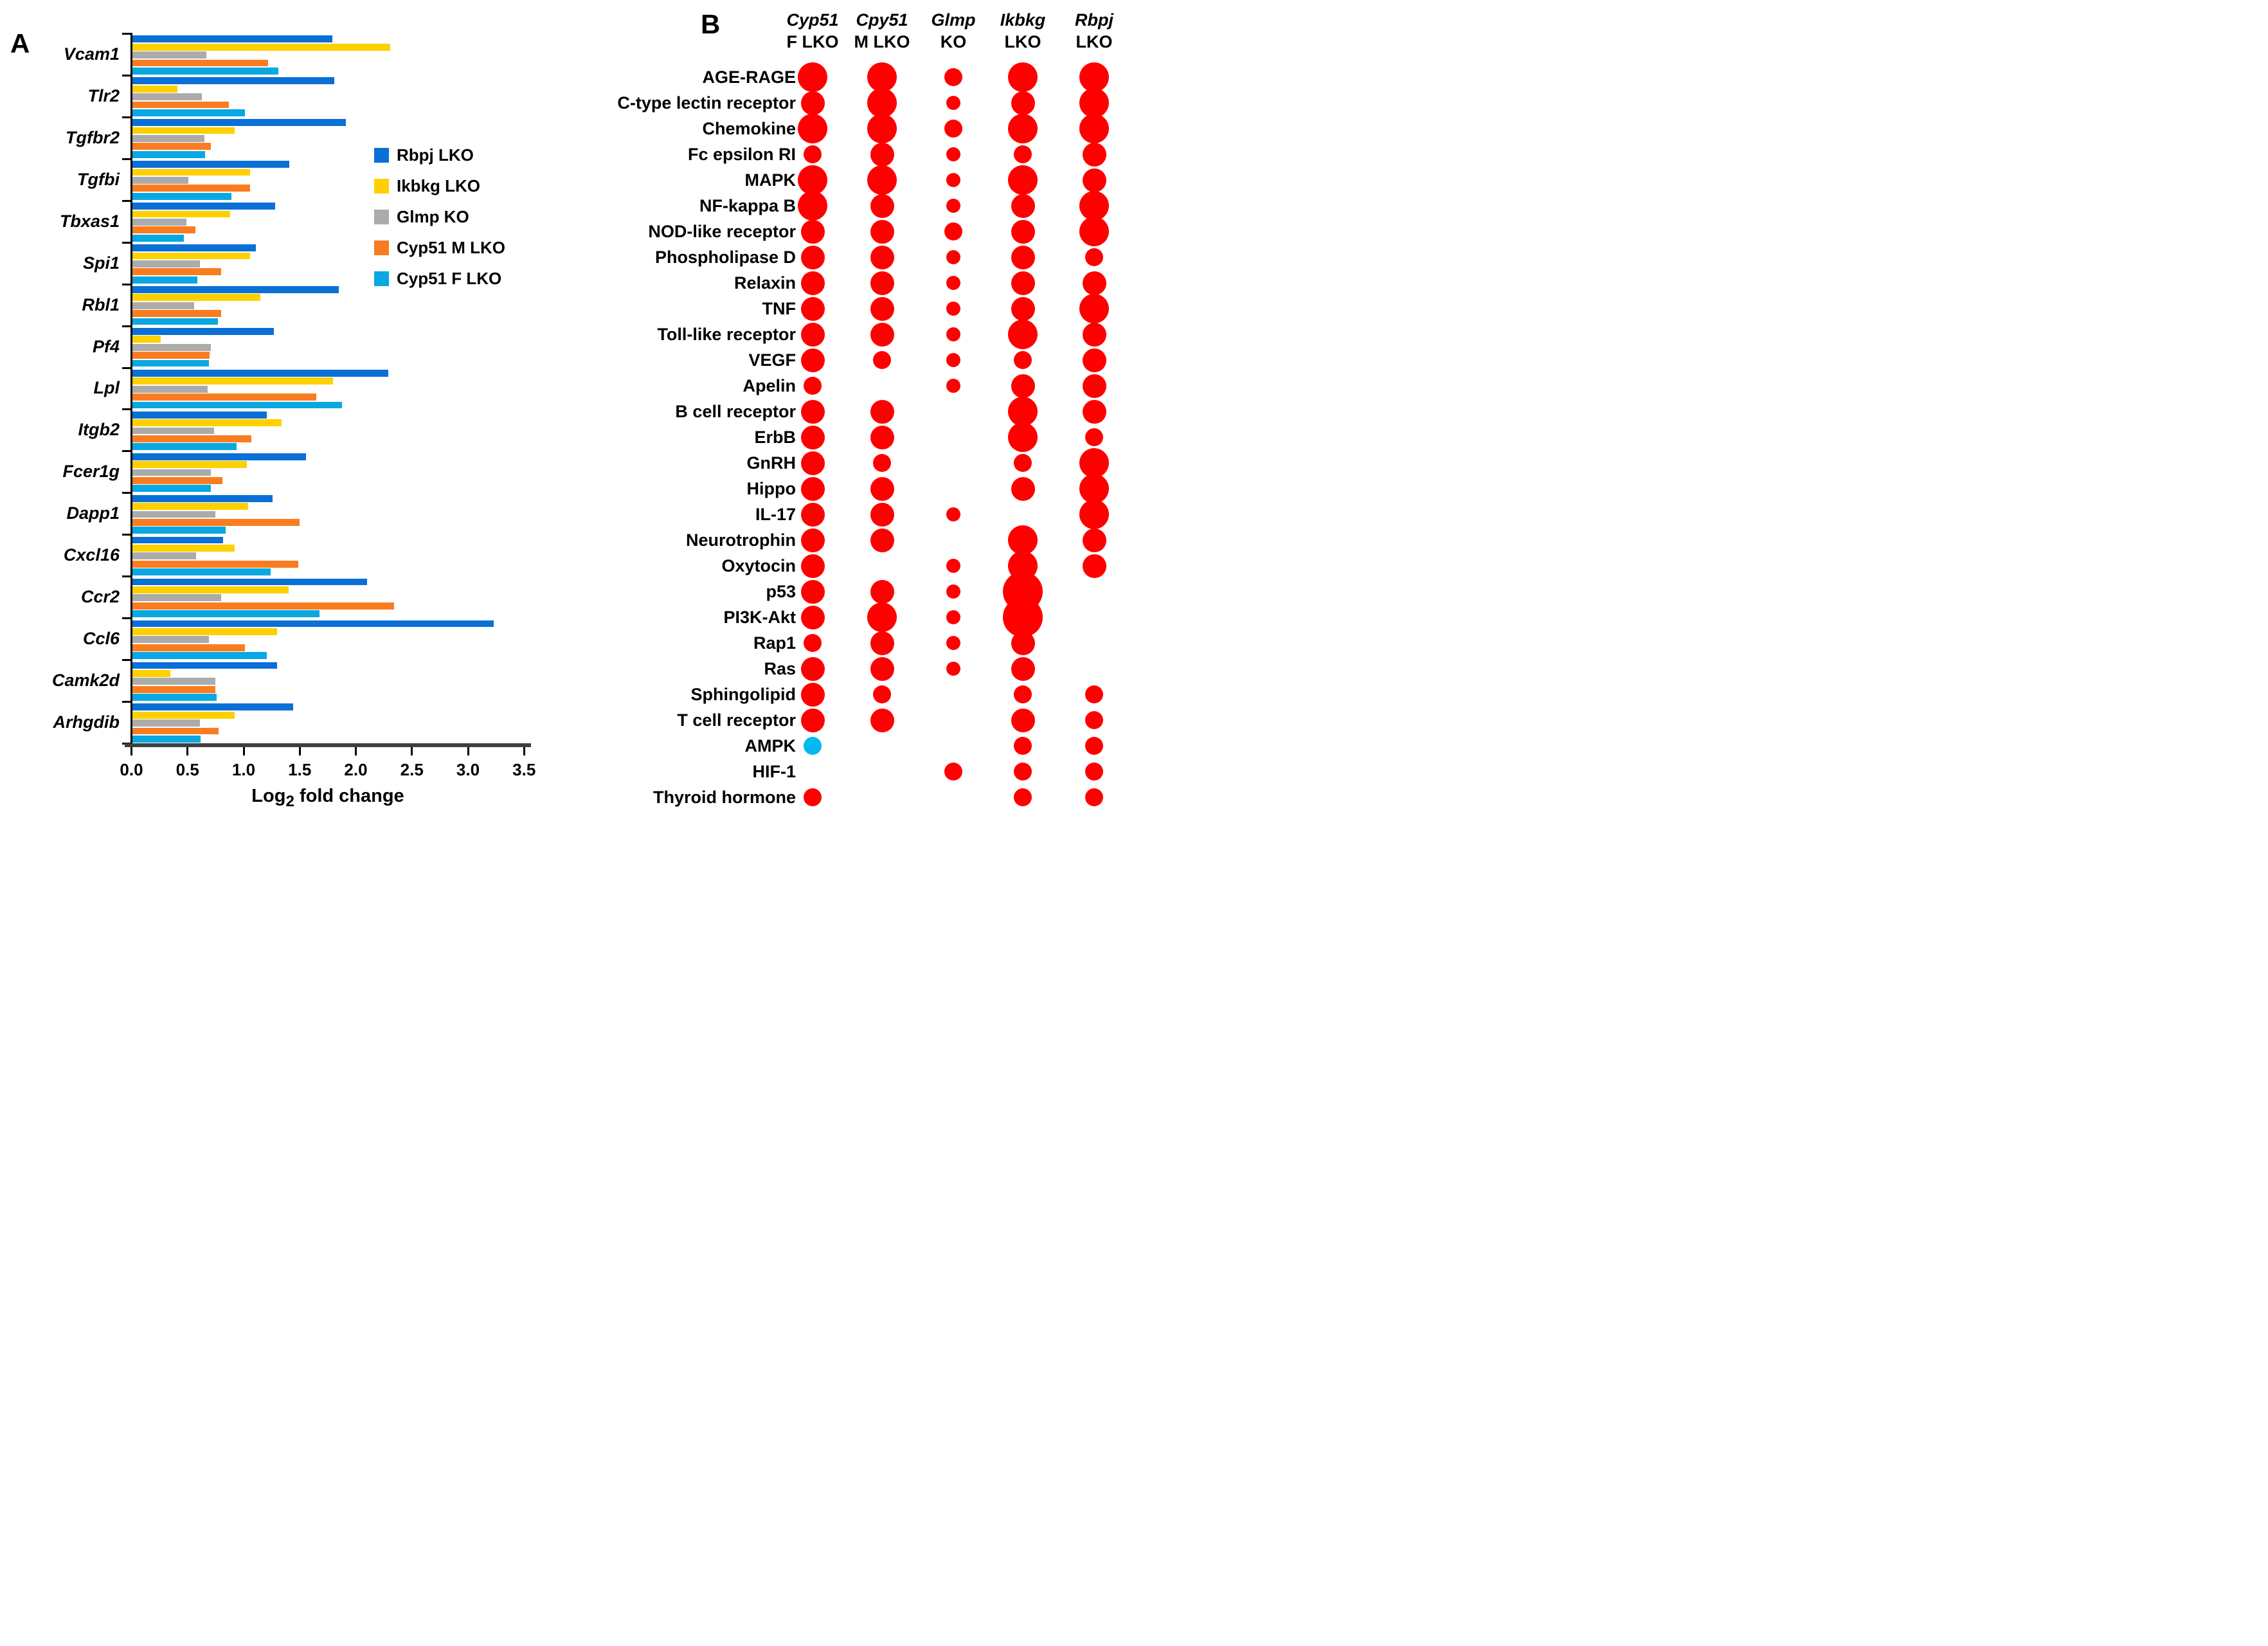 The width and height of the screenshot is (2268, 1646). I want to click on pathway-label: Thyroid hormone, so click(724, 797).